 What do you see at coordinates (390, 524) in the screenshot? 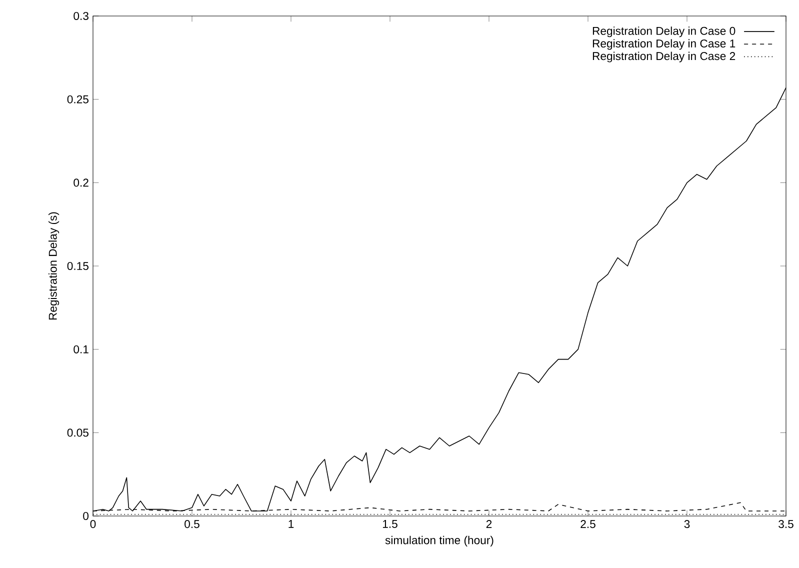
I see `x-tick-label: 1.5` at bounding box center [390, 524].